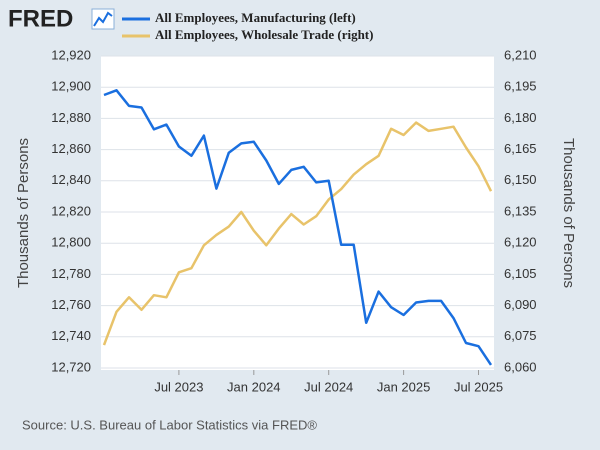 The image size is (600, 450). I want to click on y-tick-label: 12,780, so click(71, 273).